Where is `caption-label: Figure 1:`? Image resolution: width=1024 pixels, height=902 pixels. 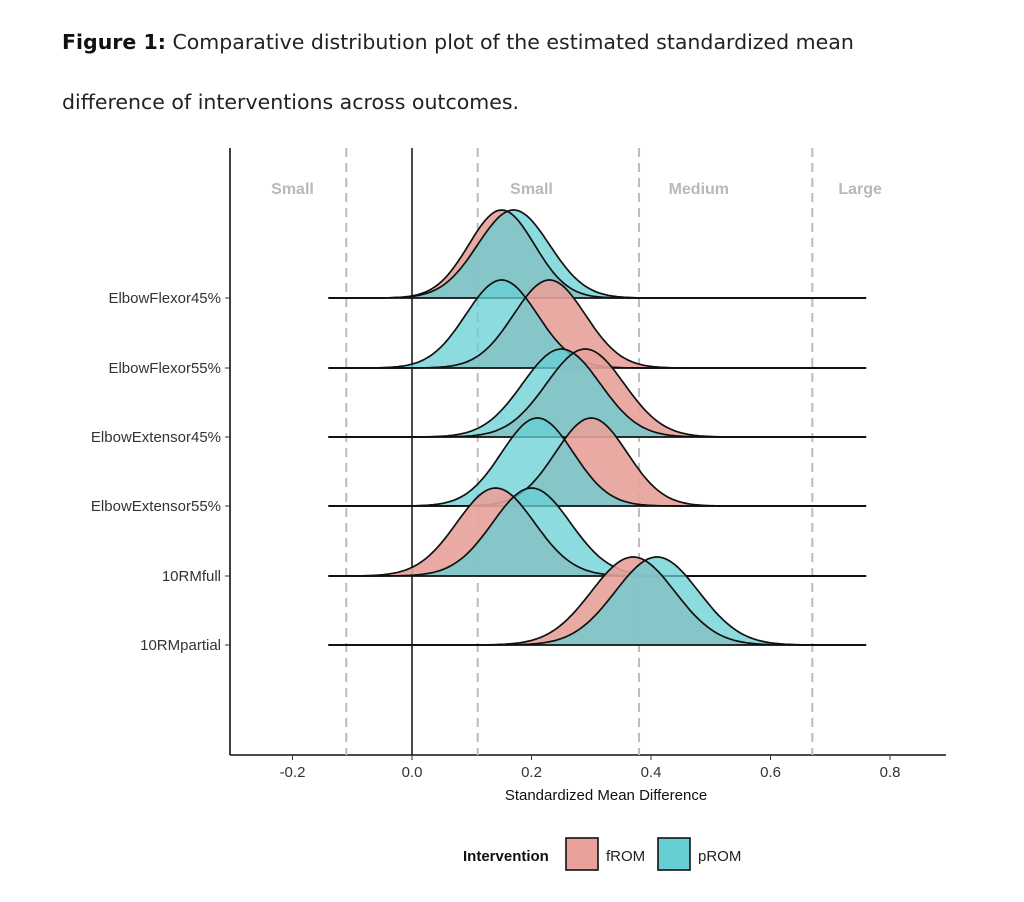
caption-label: Figure 1: is located at coordinates (114, 42).